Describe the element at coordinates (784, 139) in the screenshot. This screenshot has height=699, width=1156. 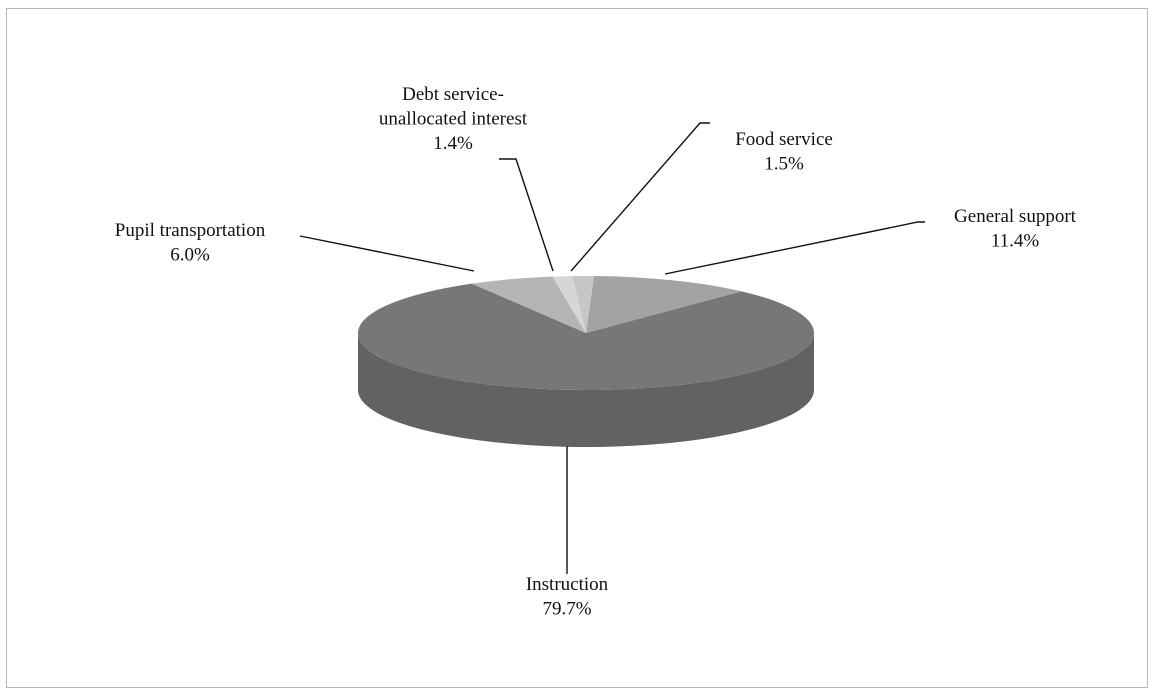
I see `slice-category-label: Food service` at that location.